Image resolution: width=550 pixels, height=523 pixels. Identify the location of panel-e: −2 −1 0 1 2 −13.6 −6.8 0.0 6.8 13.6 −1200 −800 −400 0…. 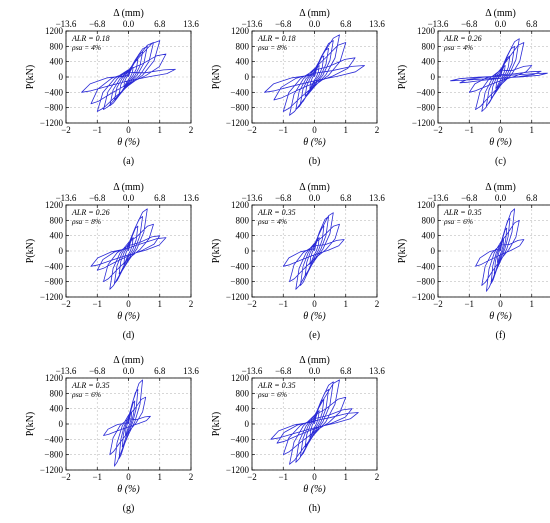
(298, 261).